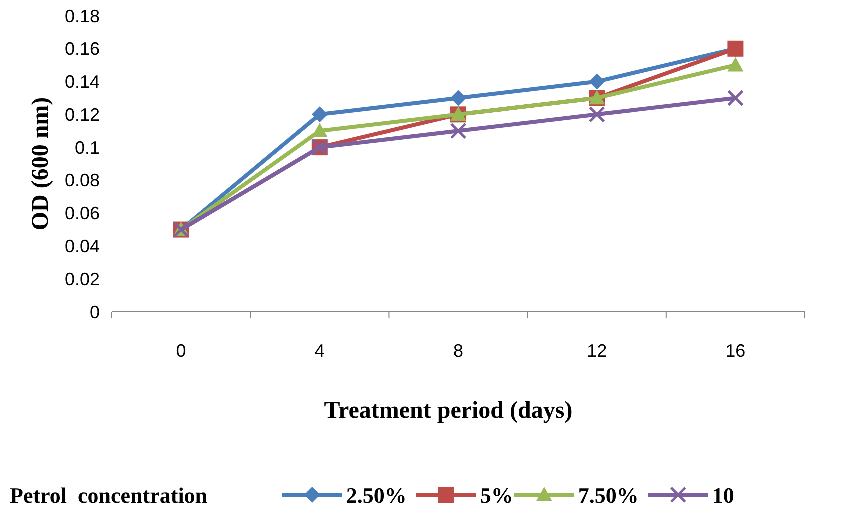  What do you see at coordinates (458, 351) in the screenshot?
I see `x-tick-label: 8` at bounding box center [458, 351].